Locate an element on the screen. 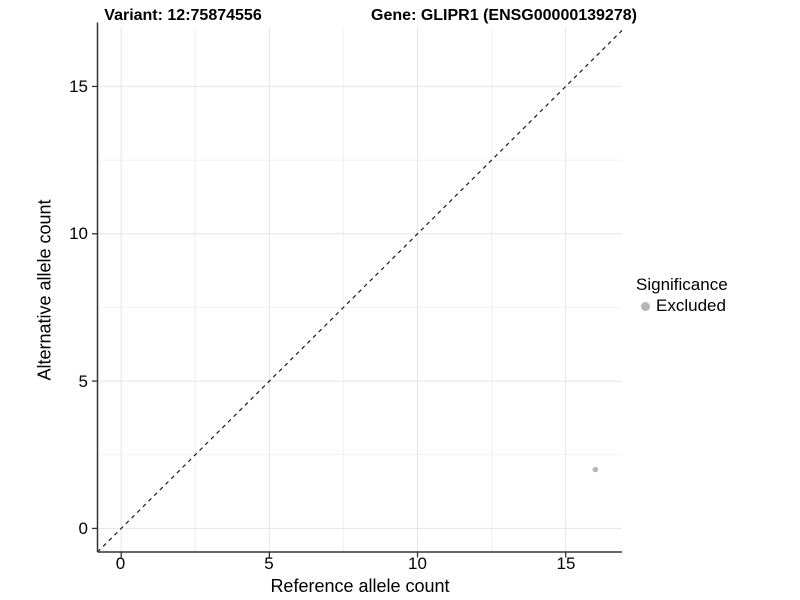 The image size is (800, 600). y-tick-label: 0 is located at coordinates (83, 528).